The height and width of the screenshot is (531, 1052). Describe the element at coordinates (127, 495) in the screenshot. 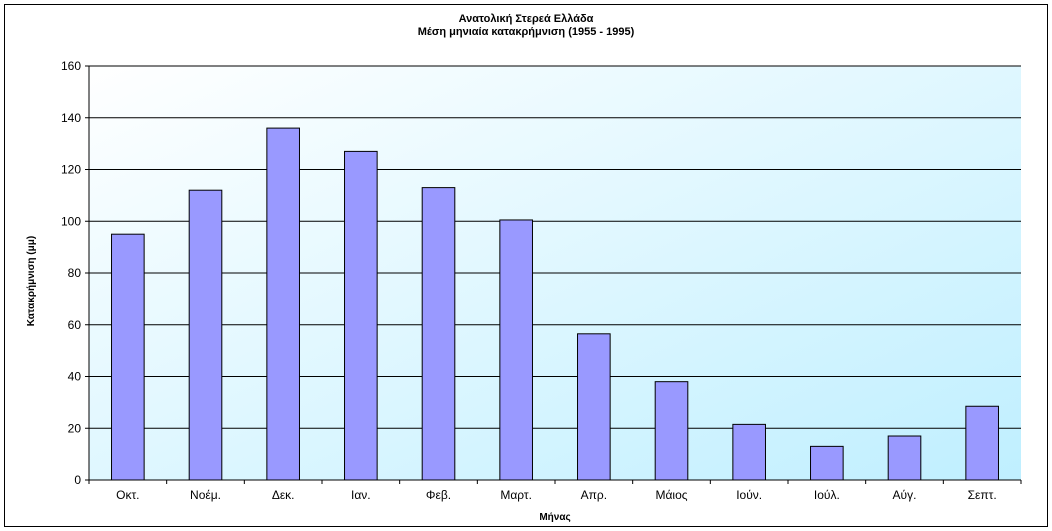

I see `x-tick-label: Οκτ.` at that location.